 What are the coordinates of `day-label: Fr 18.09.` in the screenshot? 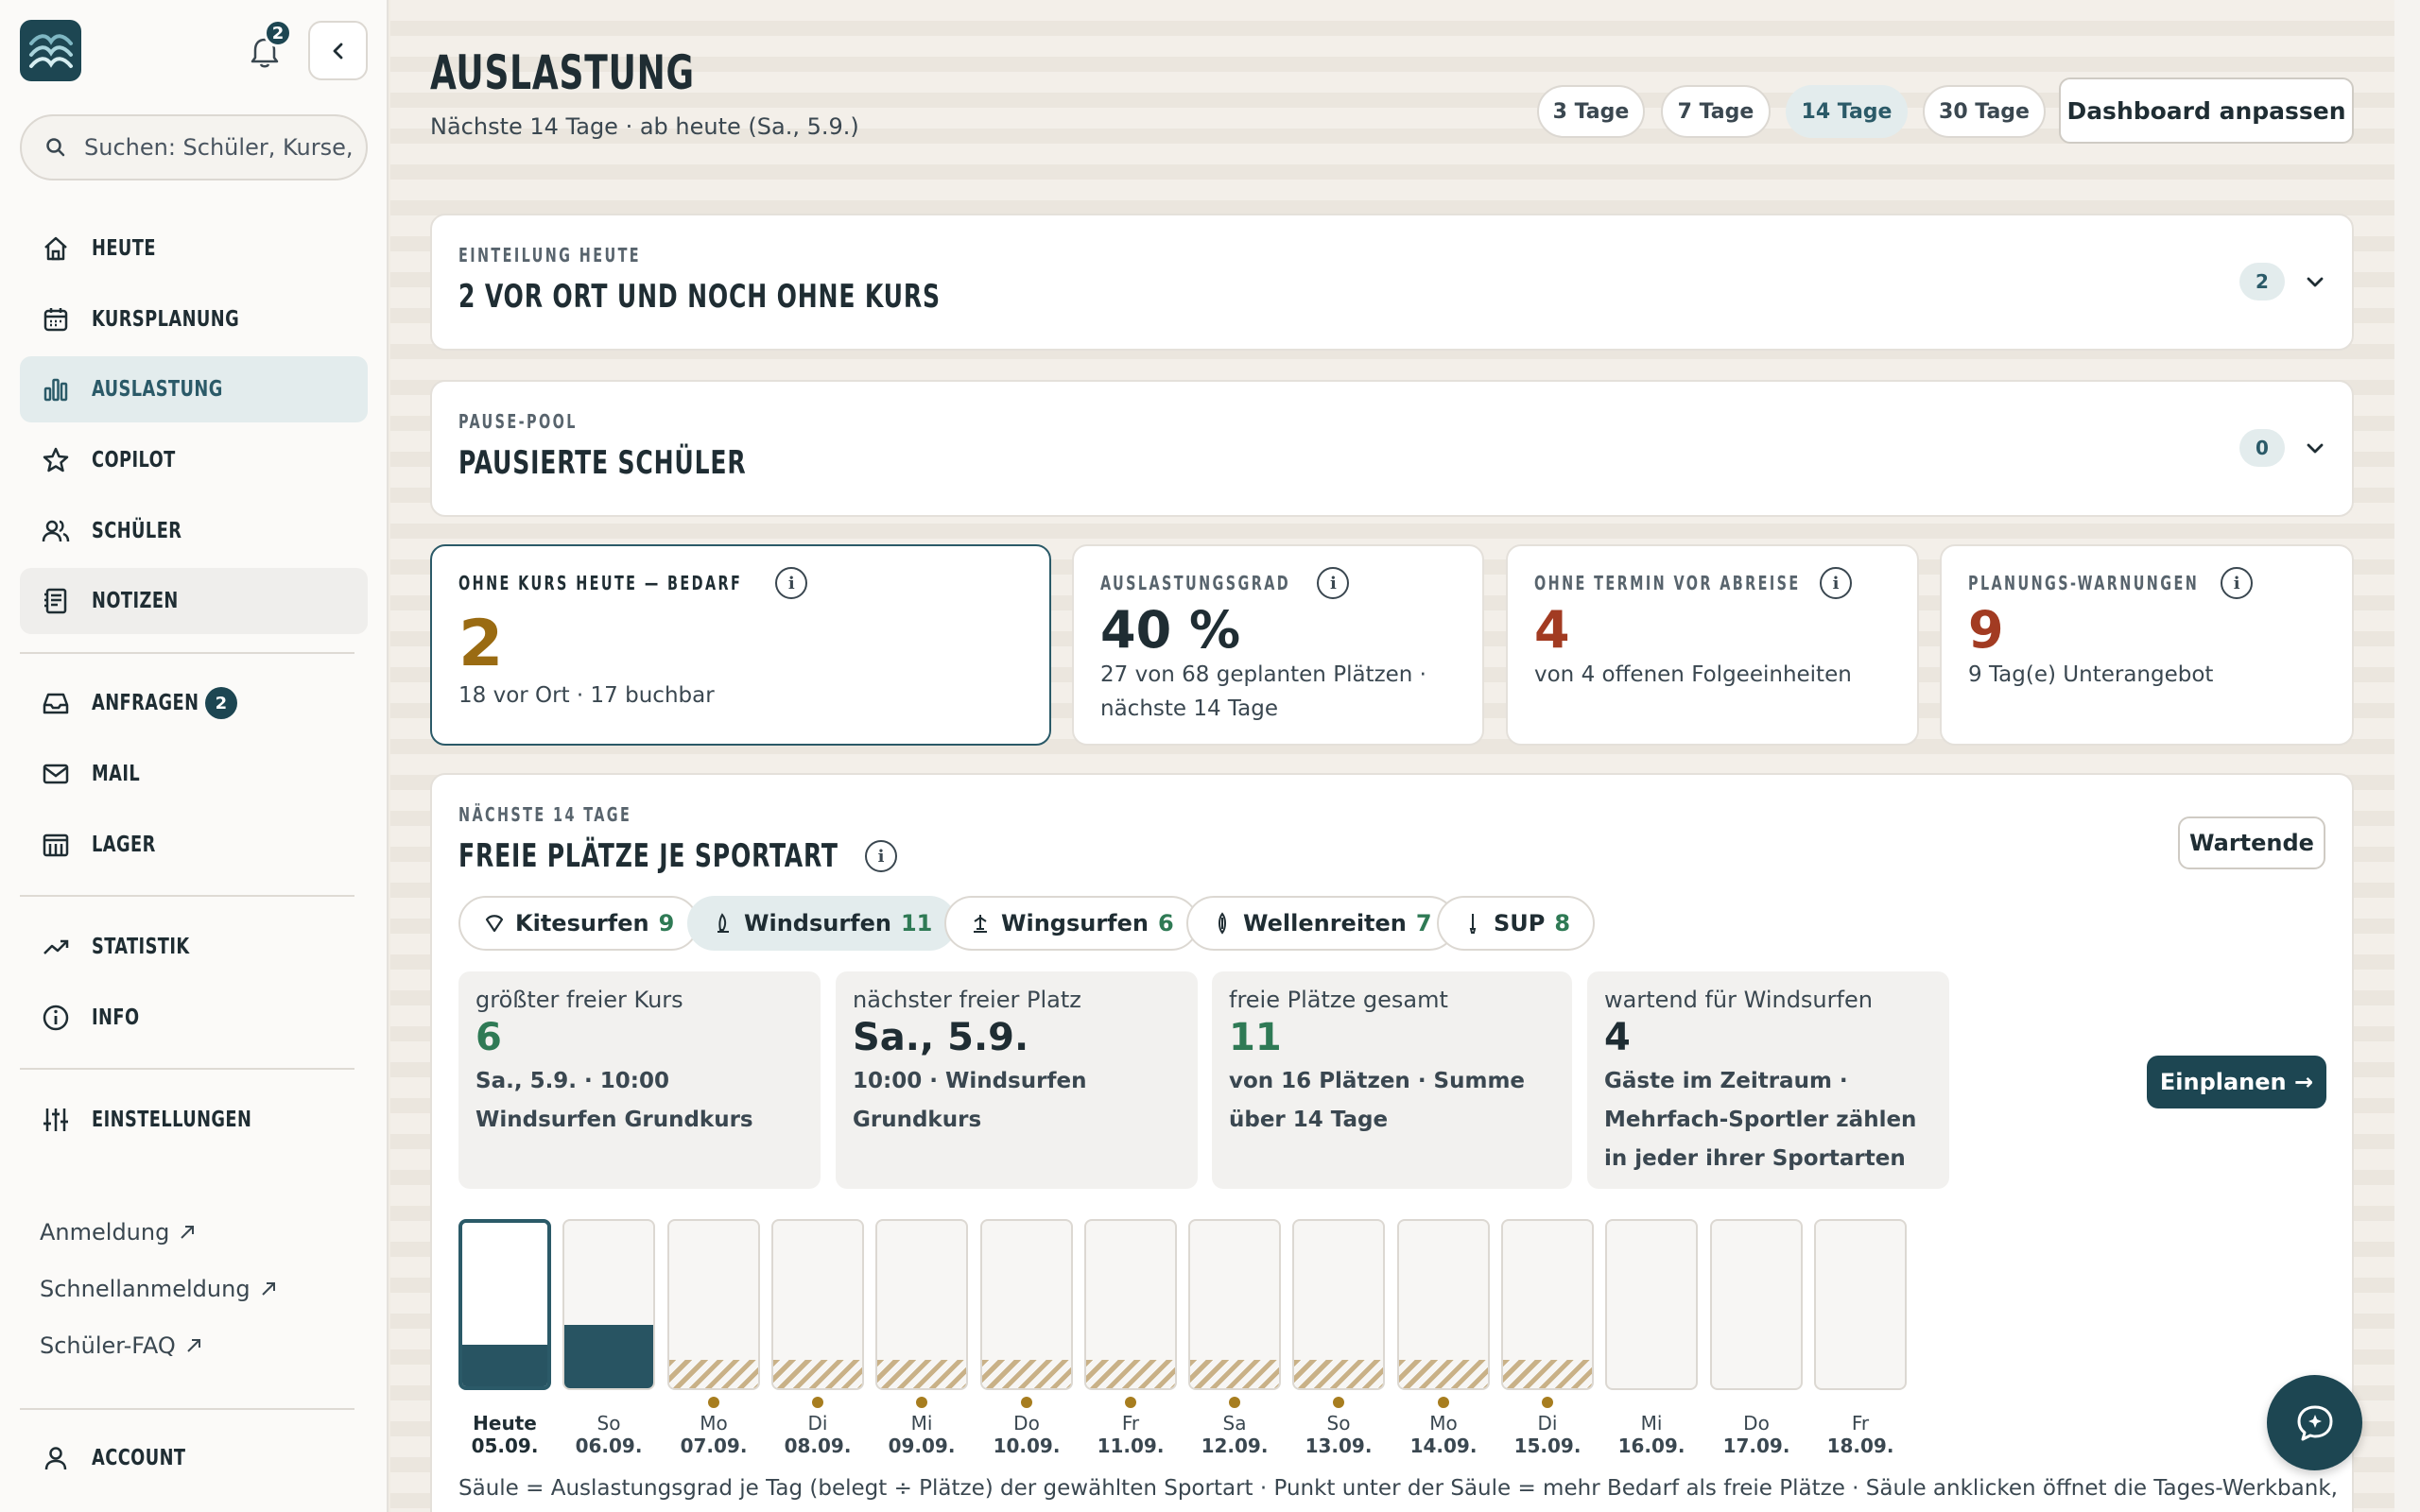 It's located at (1860, 1434).